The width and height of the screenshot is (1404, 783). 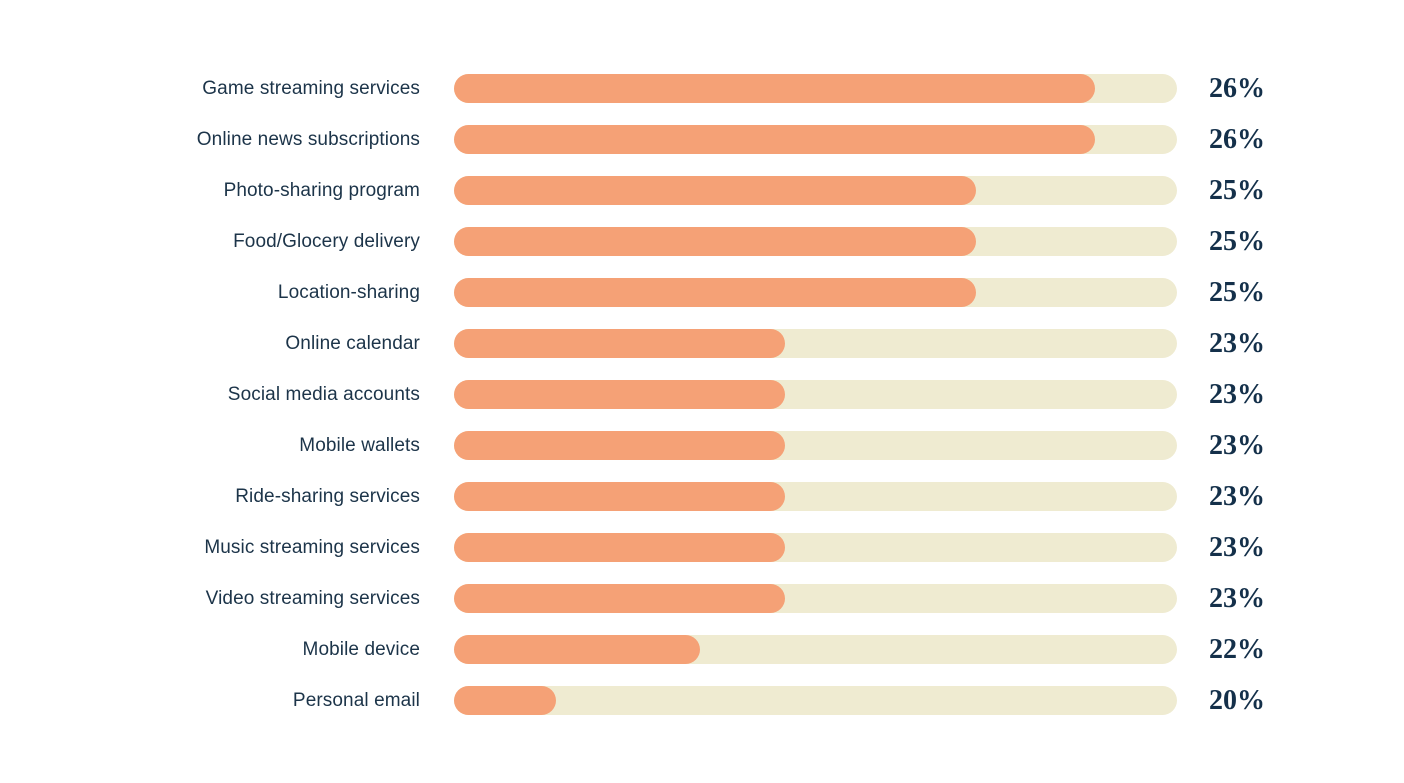 I want to click on chart-row: Video streaming services 23%, so click(x=702, y=598).